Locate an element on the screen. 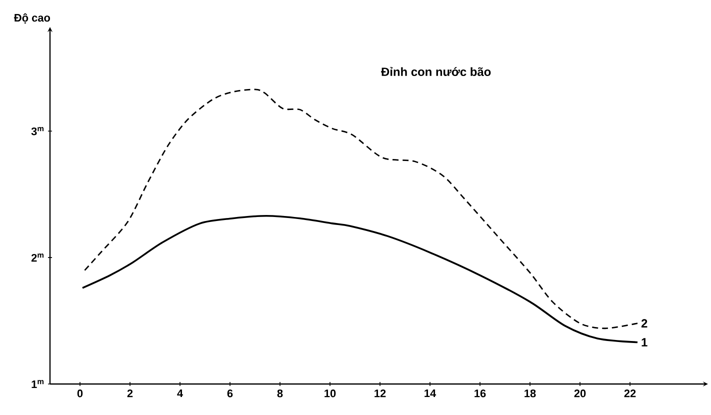  x-tick-label: 12 is located at coordinates (380, 394).